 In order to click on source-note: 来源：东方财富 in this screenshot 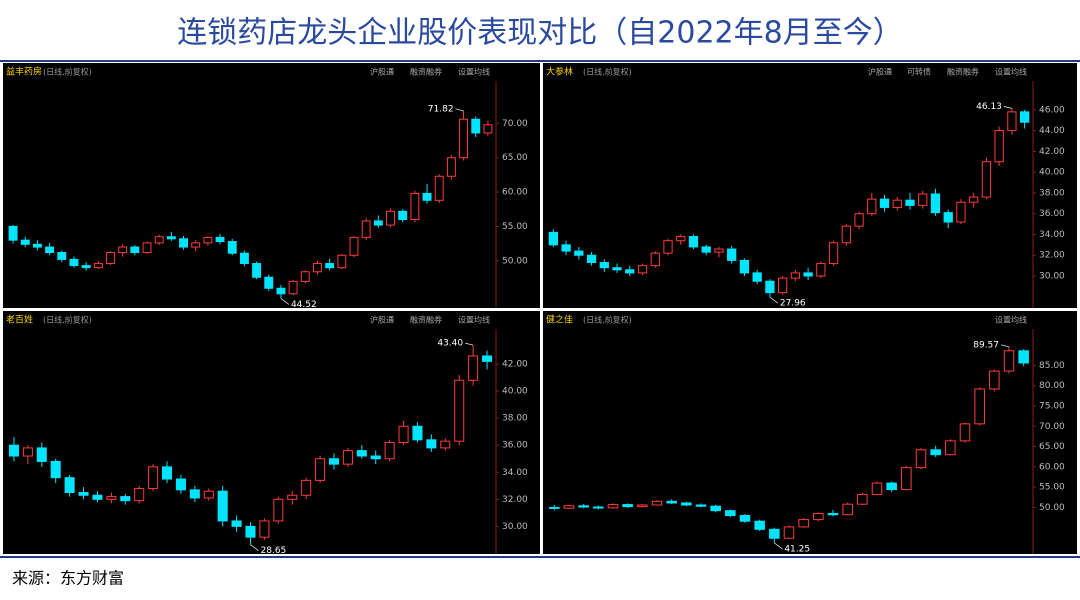, I will do `click(68, 578)`.